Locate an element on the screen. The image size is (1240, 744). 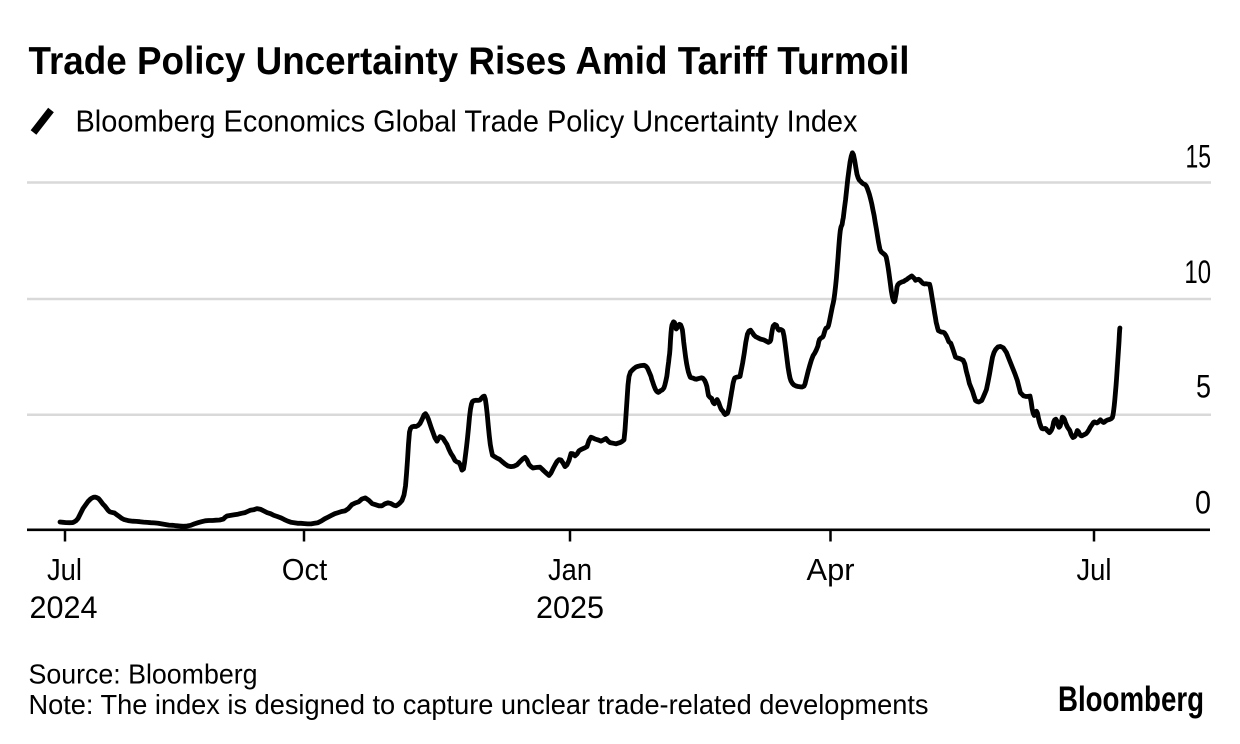
svg-text: 10 is located at coordinates (1197, 272).